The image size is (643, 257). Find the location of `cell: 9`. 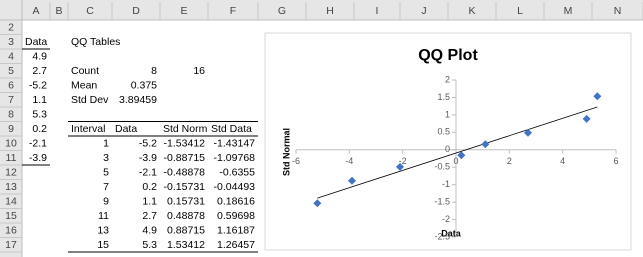

cell: 9 is located at coordinates (106, 201).